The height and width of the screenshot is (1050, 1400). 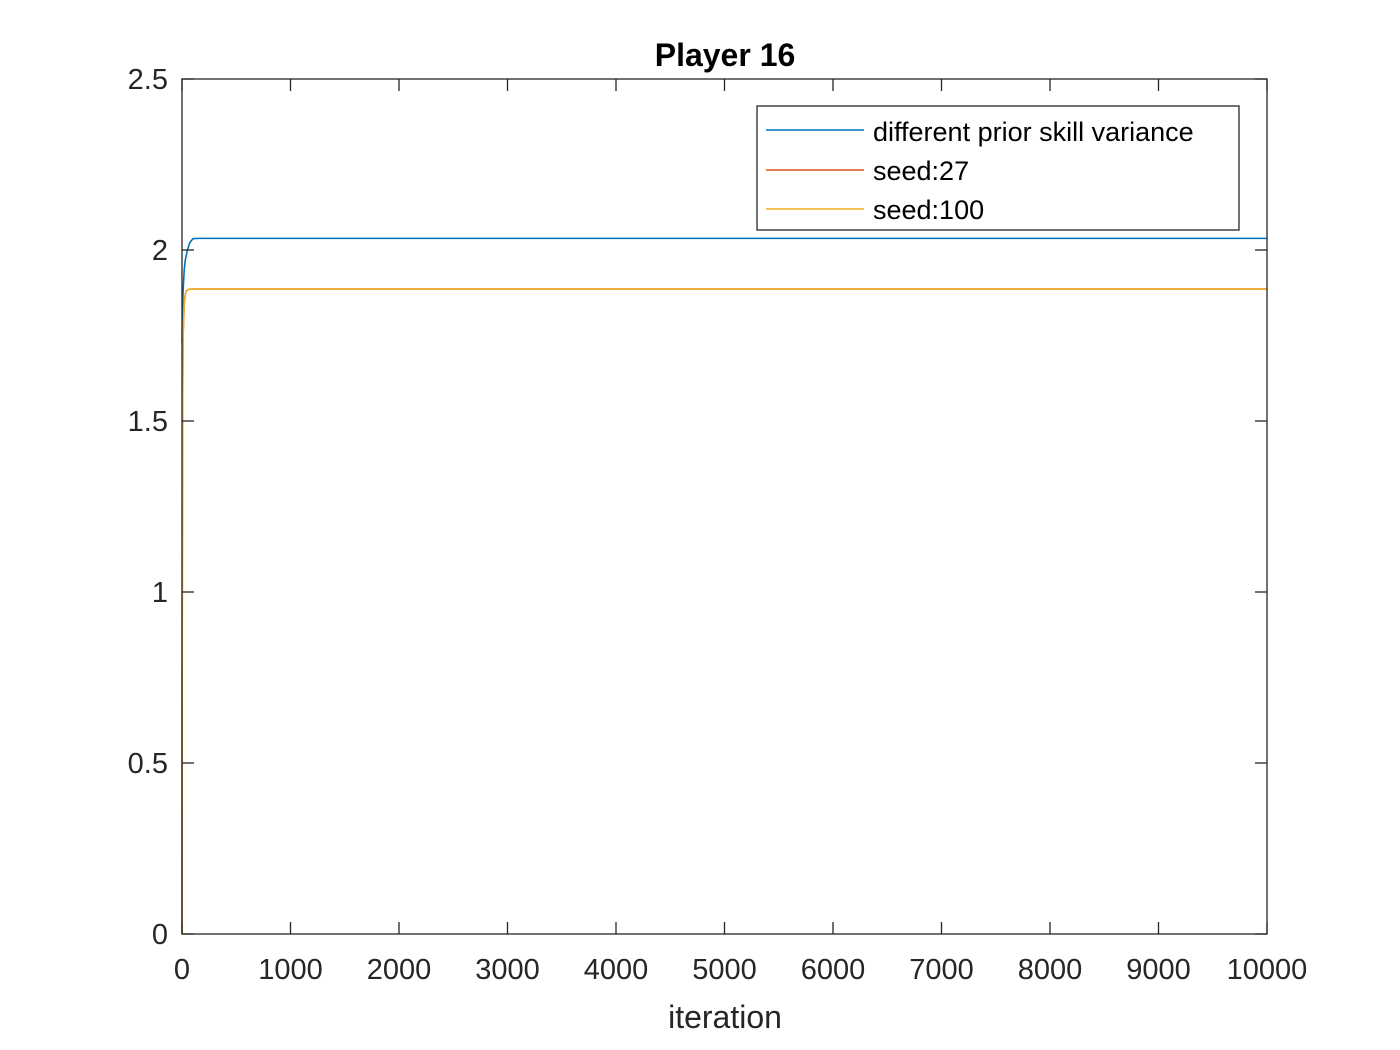 What do you see at coordinates (1267, 970) in the screenshot?
I see `x-tick-label: 10000` at bounding box center [1267, 970].